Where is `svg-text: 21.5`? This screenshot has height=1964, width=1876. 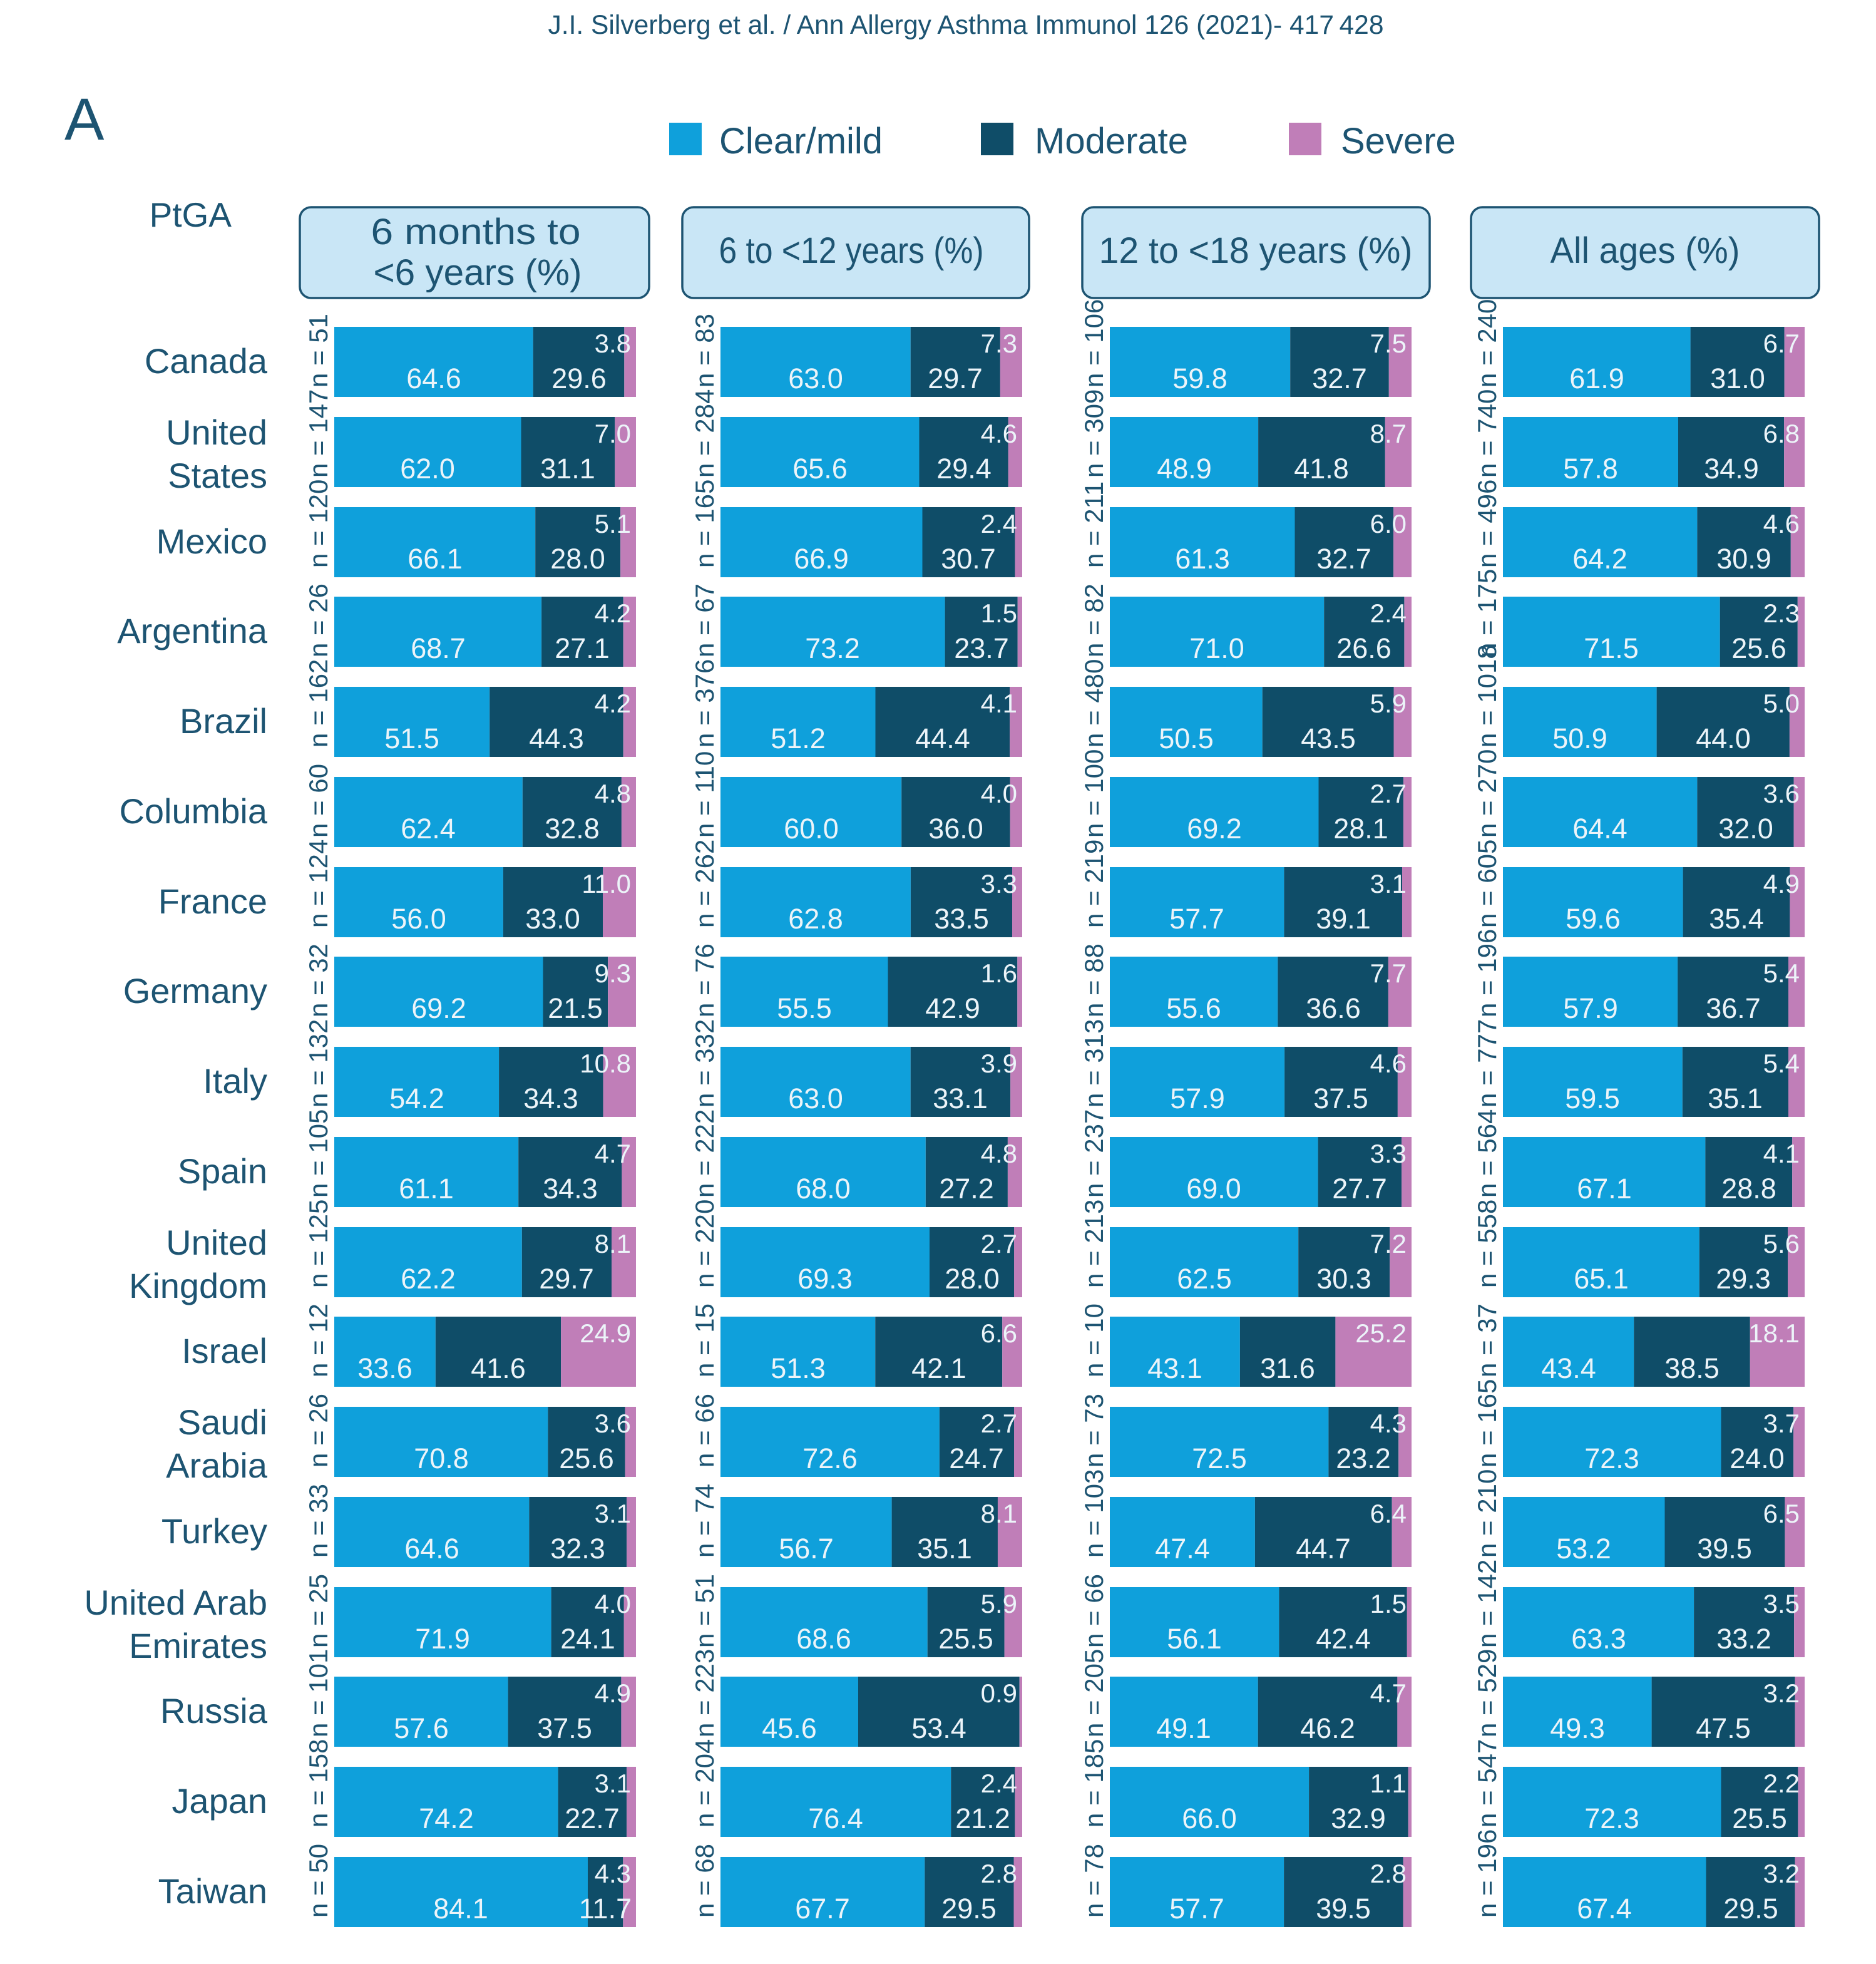 svg-text: 21.5 is located at coordinates (575, 1008).